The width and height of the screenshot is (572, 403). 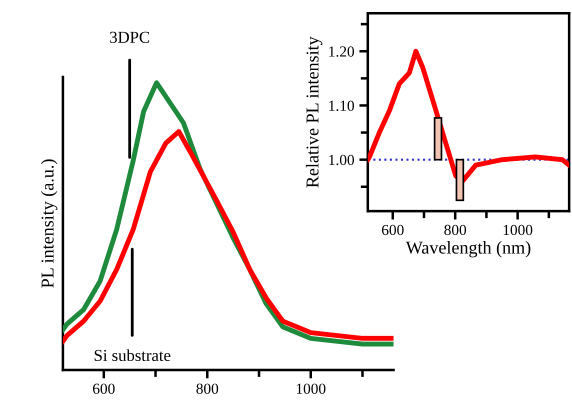 I want to click on y-tick-label: 1.00, so click(x=341, y=160).